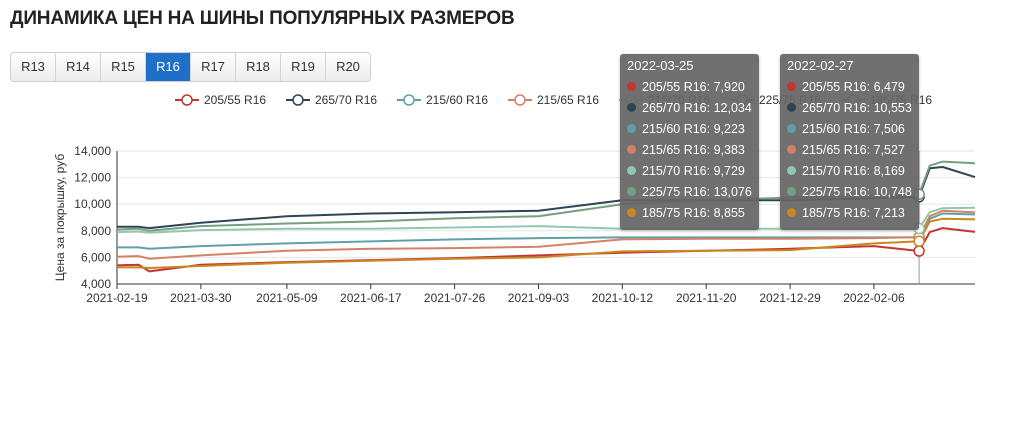 The image size is (1024, 435). I want to click on page-title: ДИНАМИКА ЦЕН НА ШИНЫ ПОПУЛЯРНЫХ РАЗМЕРОВ, so click(262, 18).